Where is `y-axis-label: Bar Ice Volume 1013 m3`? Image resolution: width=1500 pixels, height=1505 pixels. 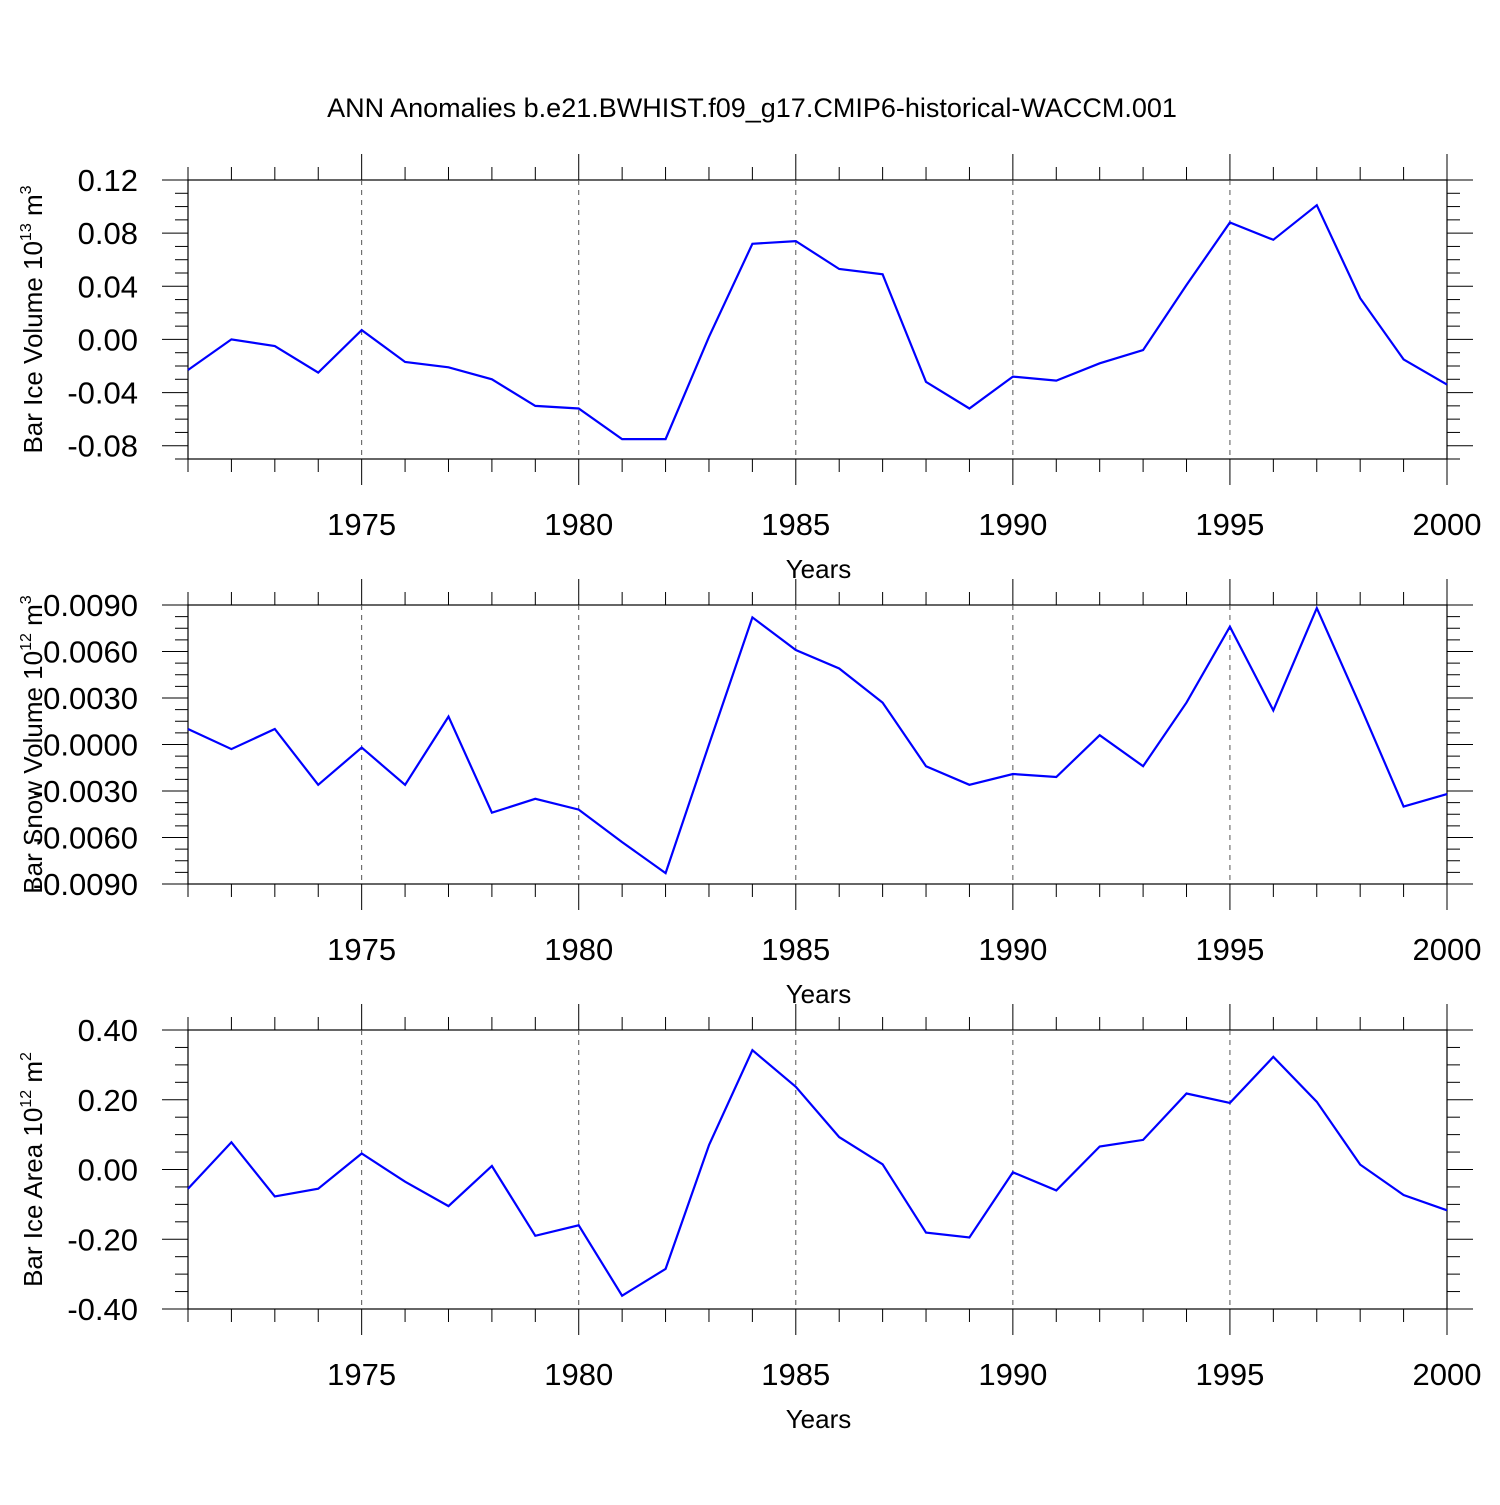 y-axis-label: Bar Ice Volume 1013 m3 is located at coordinates (33, 319).